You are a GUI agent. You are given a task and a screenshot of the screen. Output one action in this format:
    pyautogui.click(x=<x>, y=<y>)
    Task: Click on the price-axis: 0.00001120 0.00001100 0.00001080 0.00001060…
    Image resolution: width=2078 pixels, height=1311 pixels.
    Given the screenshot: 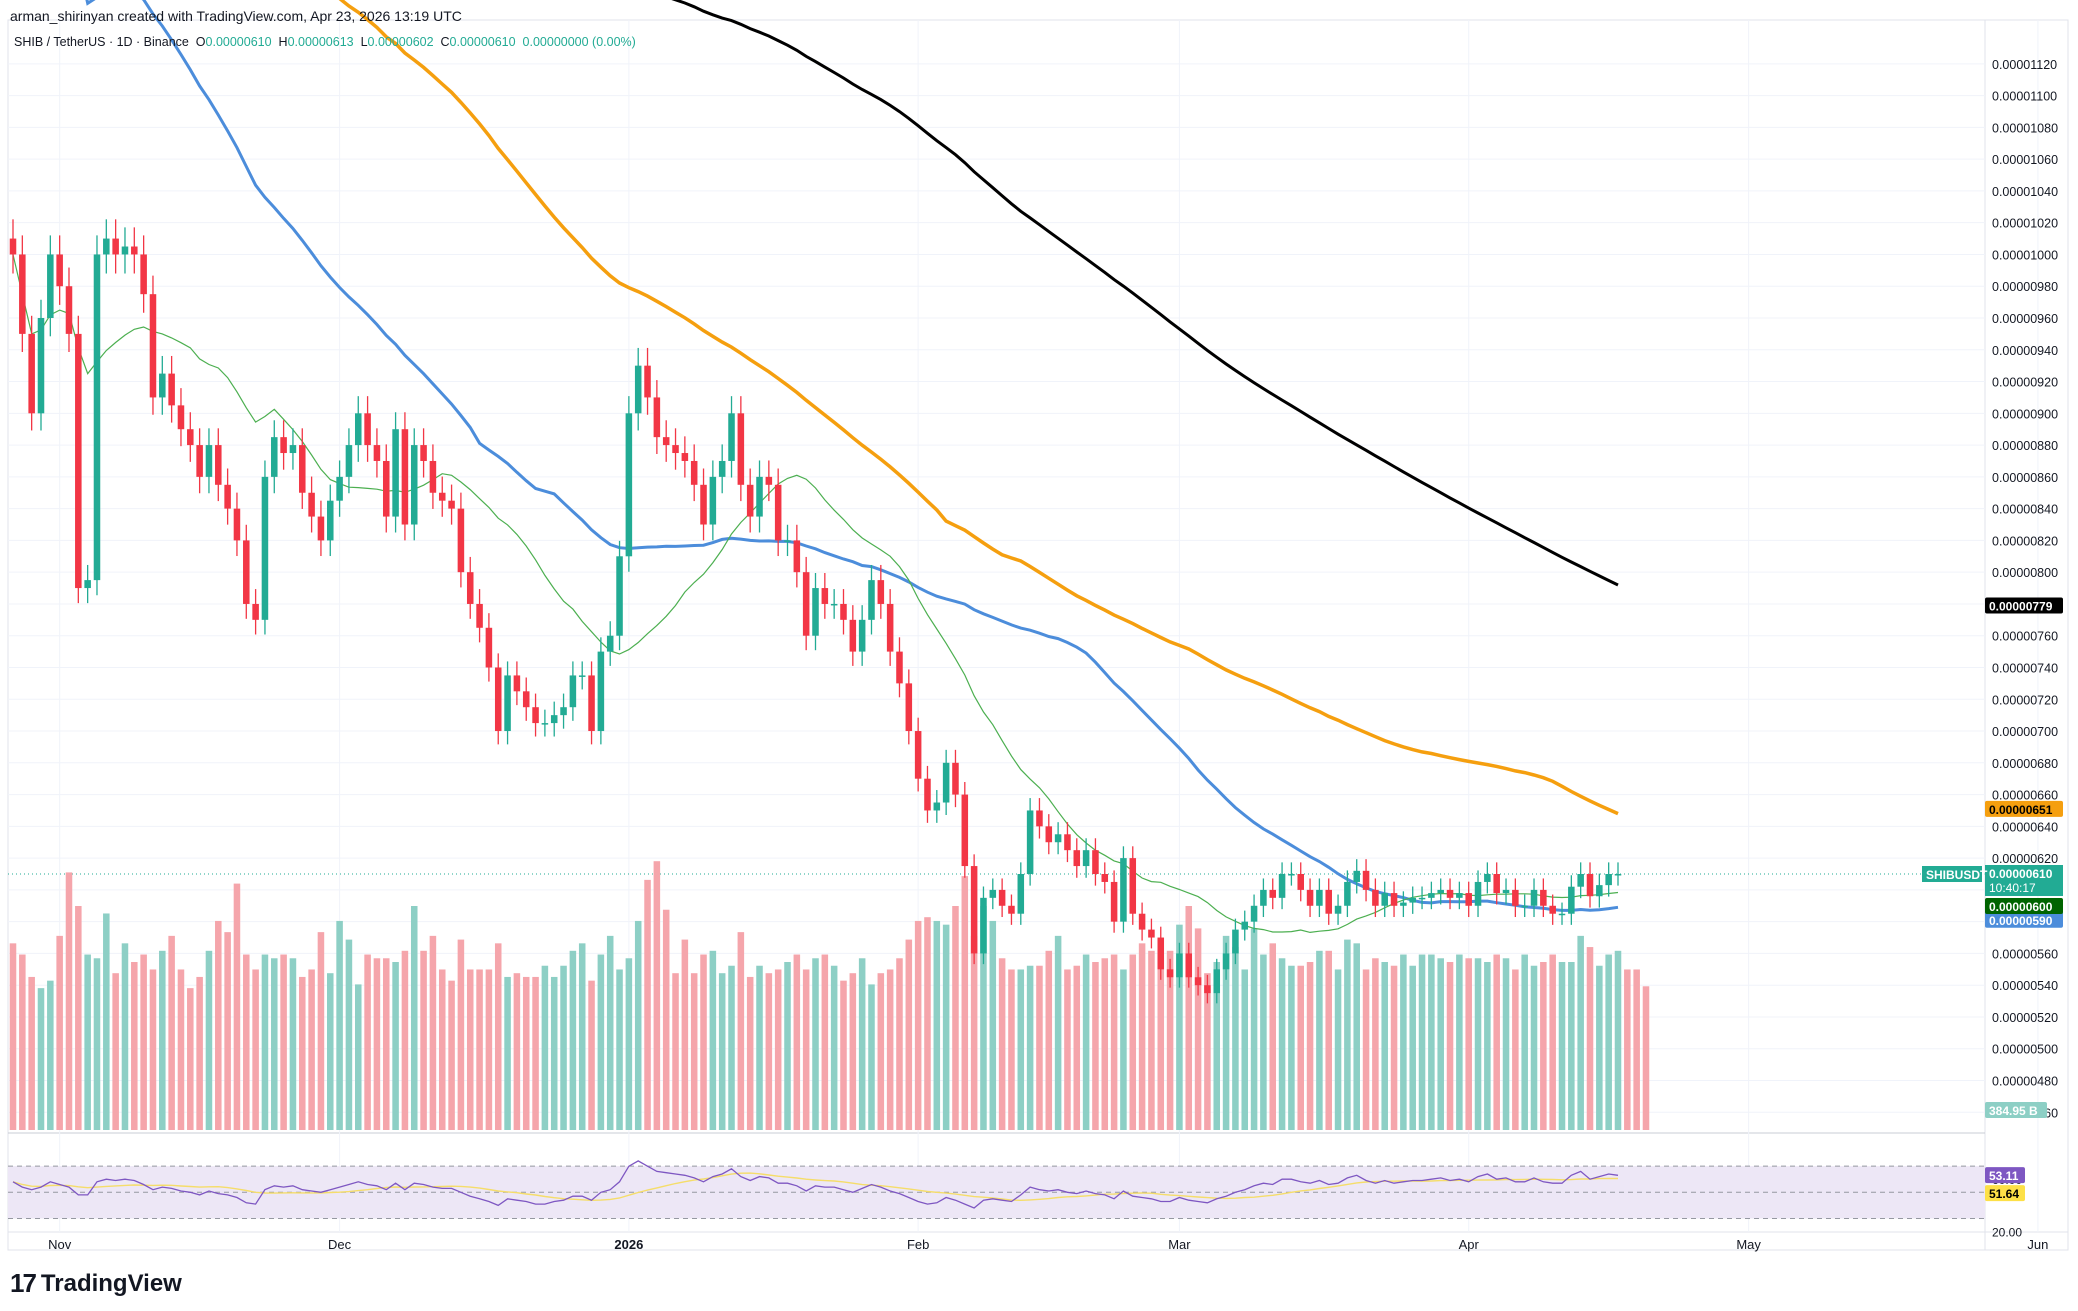 What is the action you would take?
    pyautogui.click(x=2025, y=589)
    